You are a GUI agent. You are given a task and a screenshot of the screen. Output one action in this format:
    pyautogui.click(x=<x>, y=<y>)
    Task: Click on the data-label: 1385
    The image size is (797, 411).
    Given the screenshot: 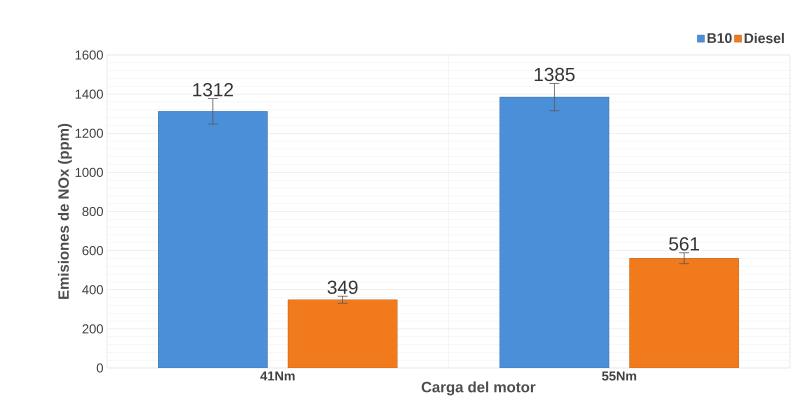 What is the action you would take?
    pyautogui.click(x=554, y=75)
    